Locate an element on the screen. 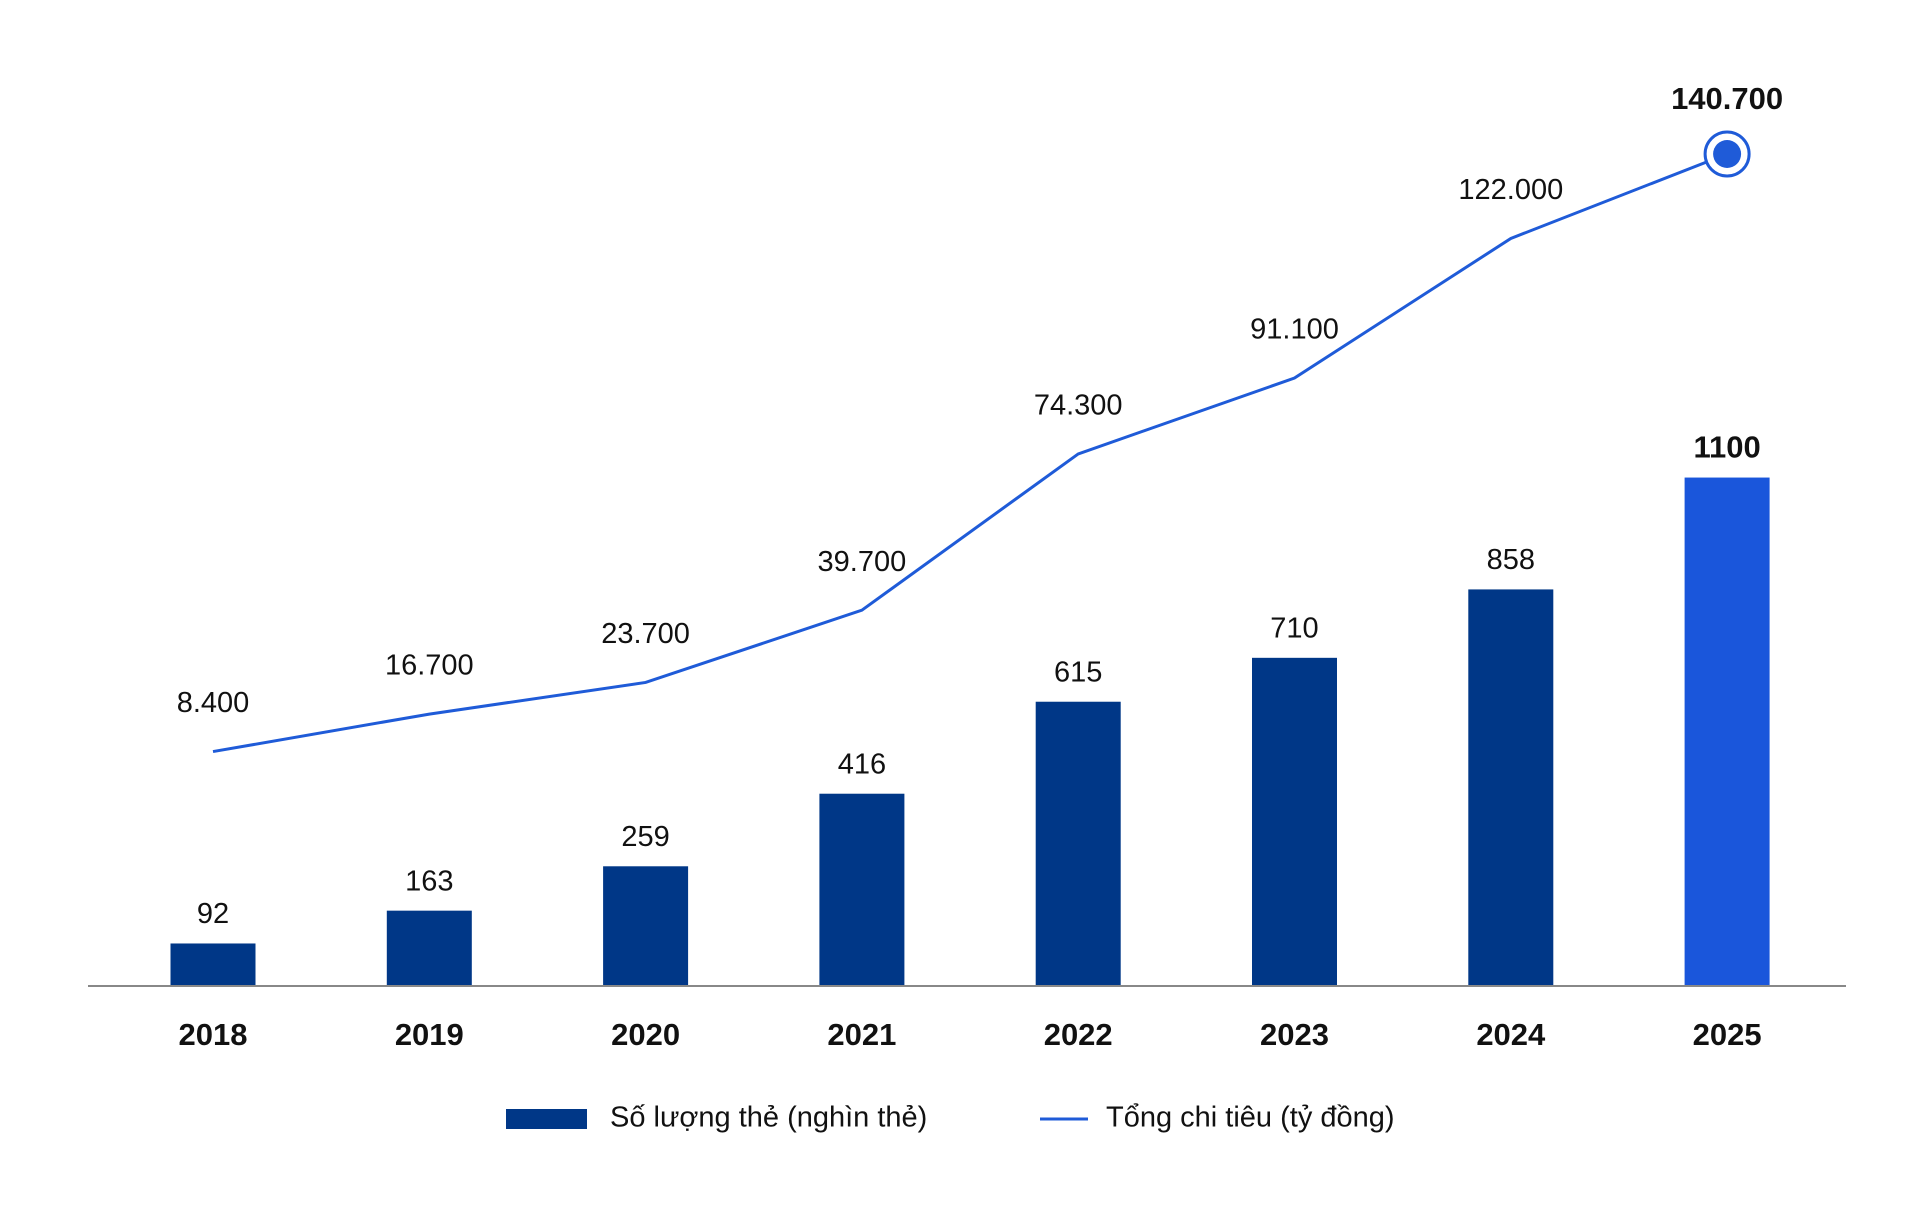 The width and height of the screenshot is (1920, 1217). line-value-label: 74.300 is located at coordinates (1078, 406).